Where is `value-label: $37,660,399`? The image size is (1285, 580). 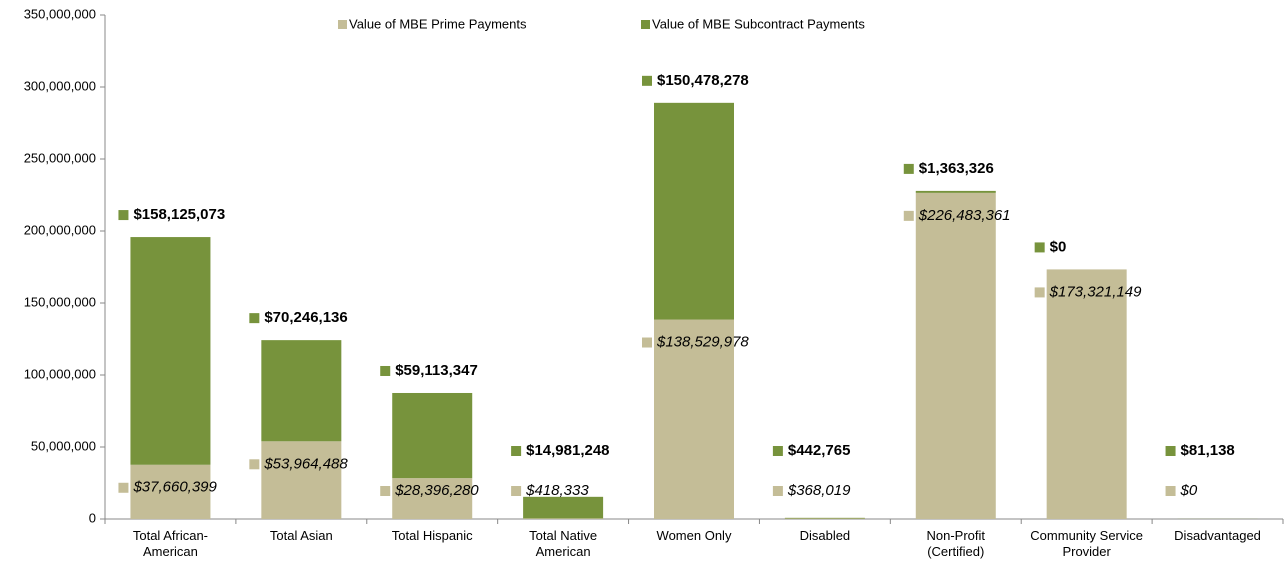 value-label: $37,660,399 is located at coordinates (174, 487).